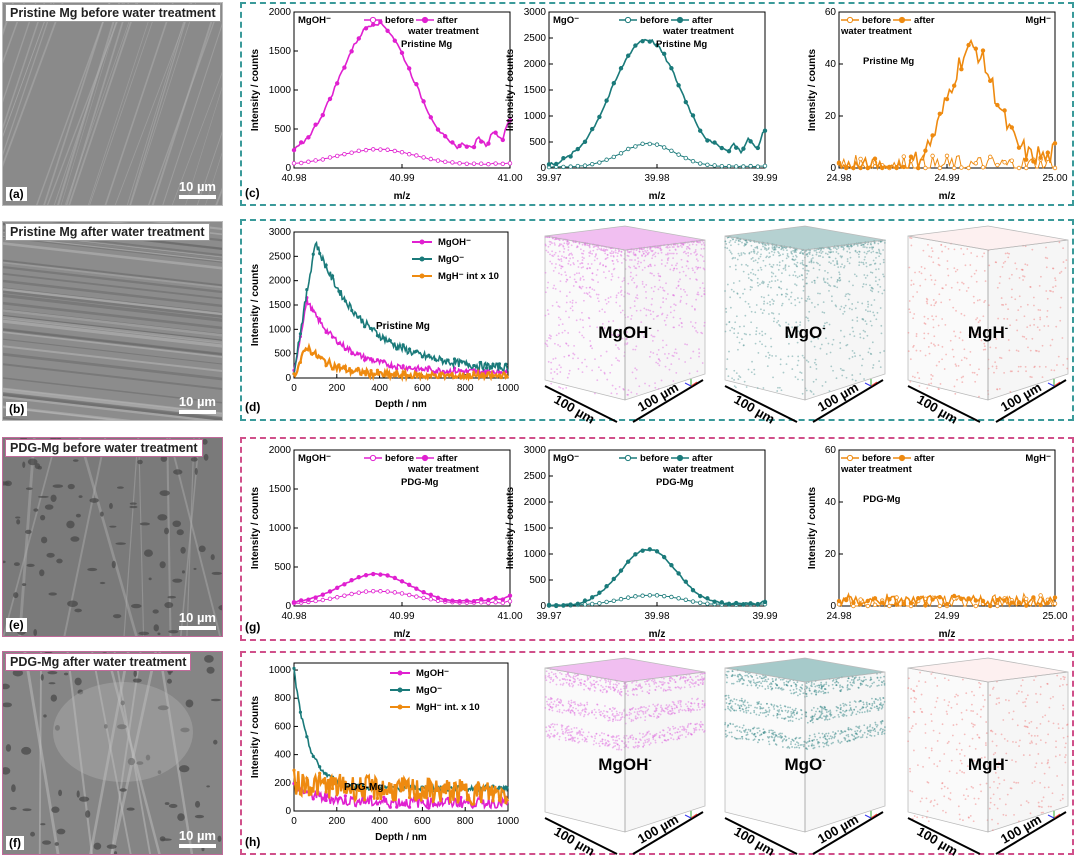  Describe the element at coordinates (624, 764) in the screenshot. I see `cube-label: MgOH-` at that location.